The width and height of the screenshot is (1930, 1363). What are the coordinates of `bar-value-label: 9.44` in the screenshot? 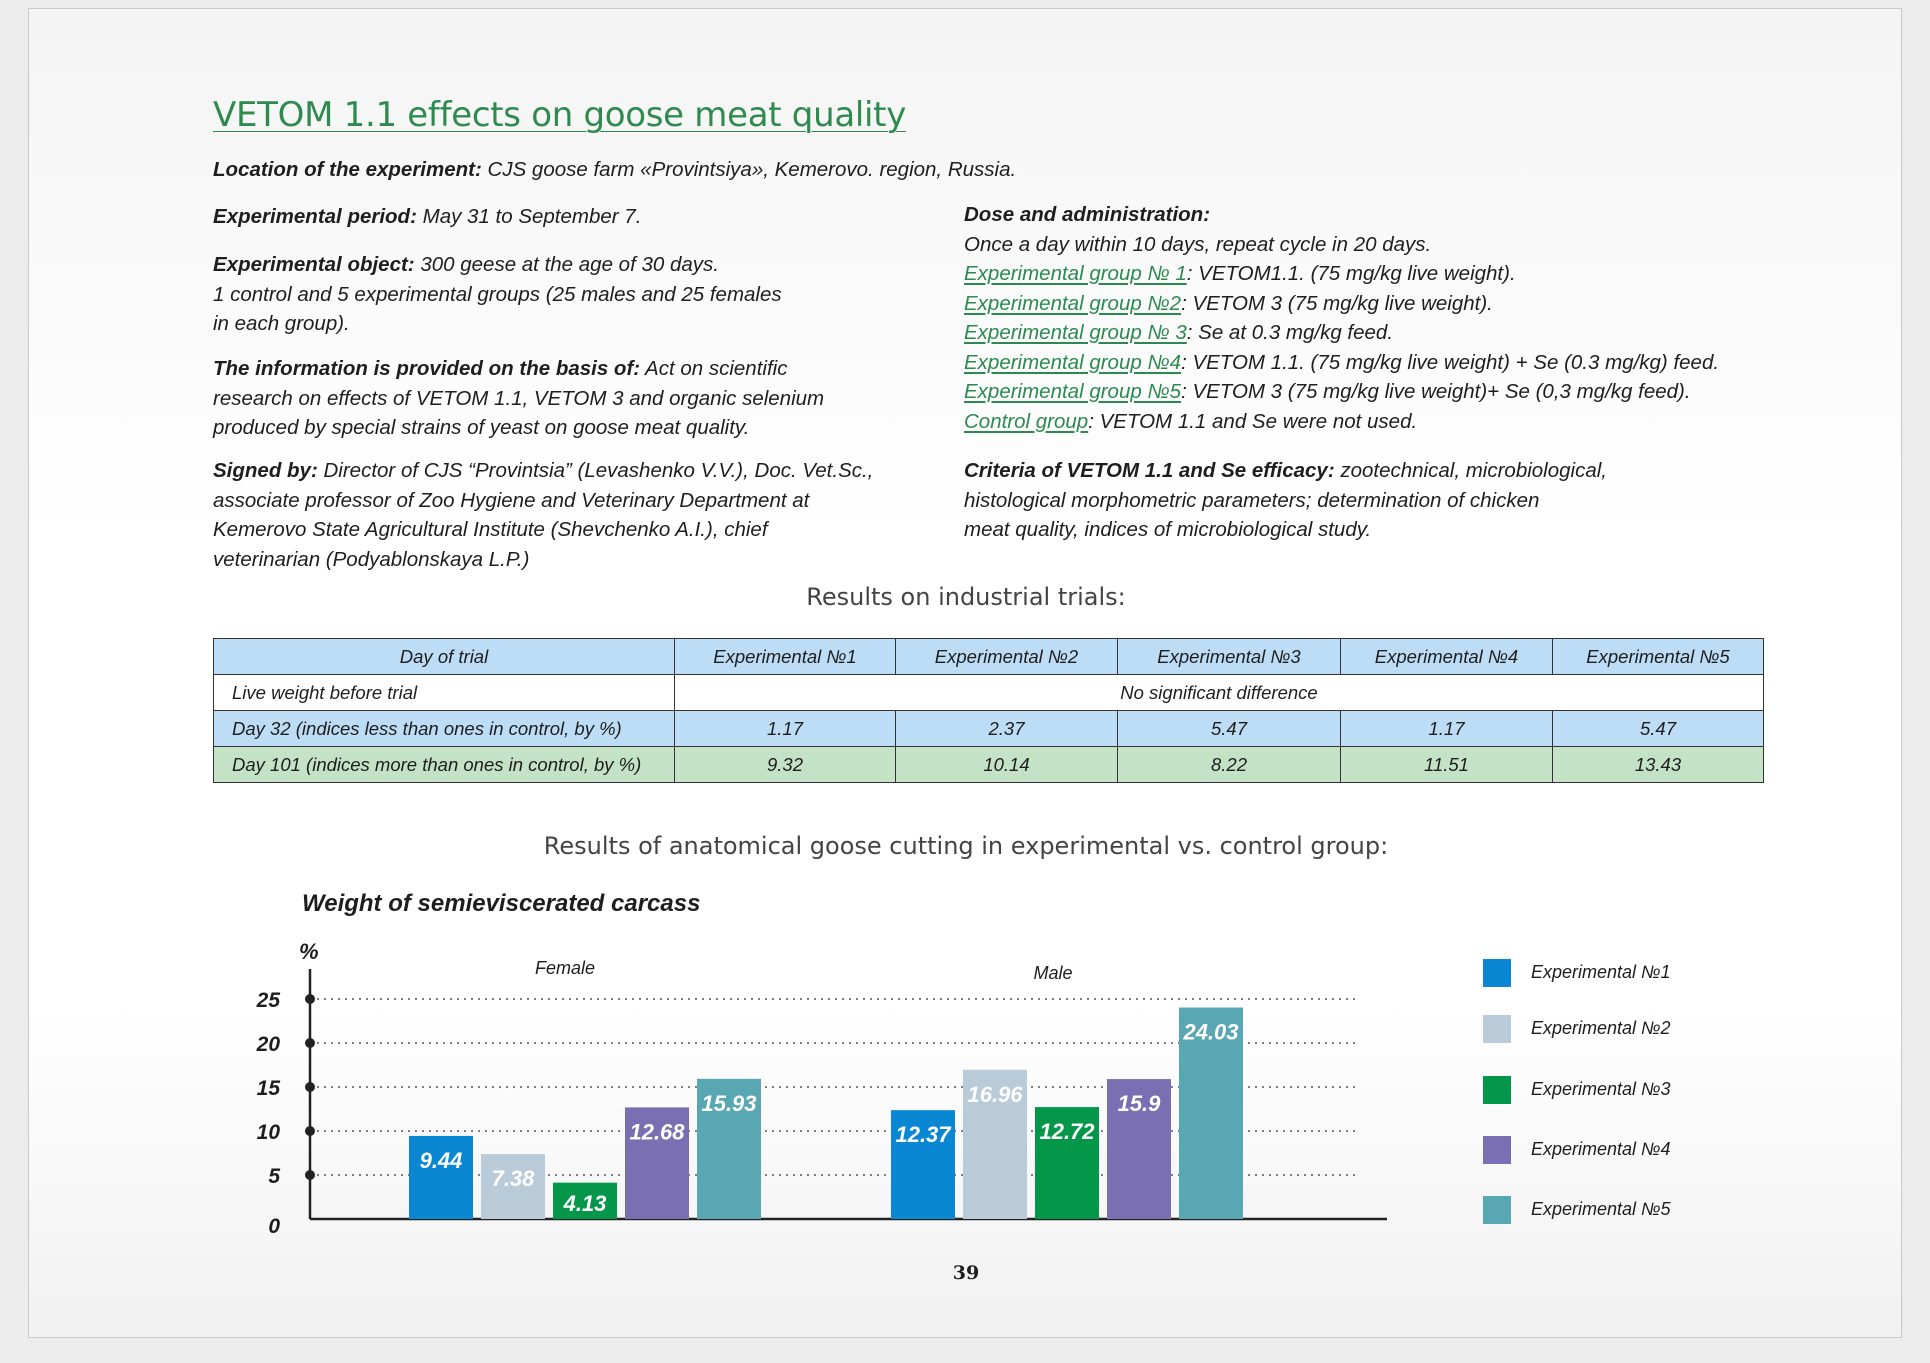 It's located at (441, 1160).